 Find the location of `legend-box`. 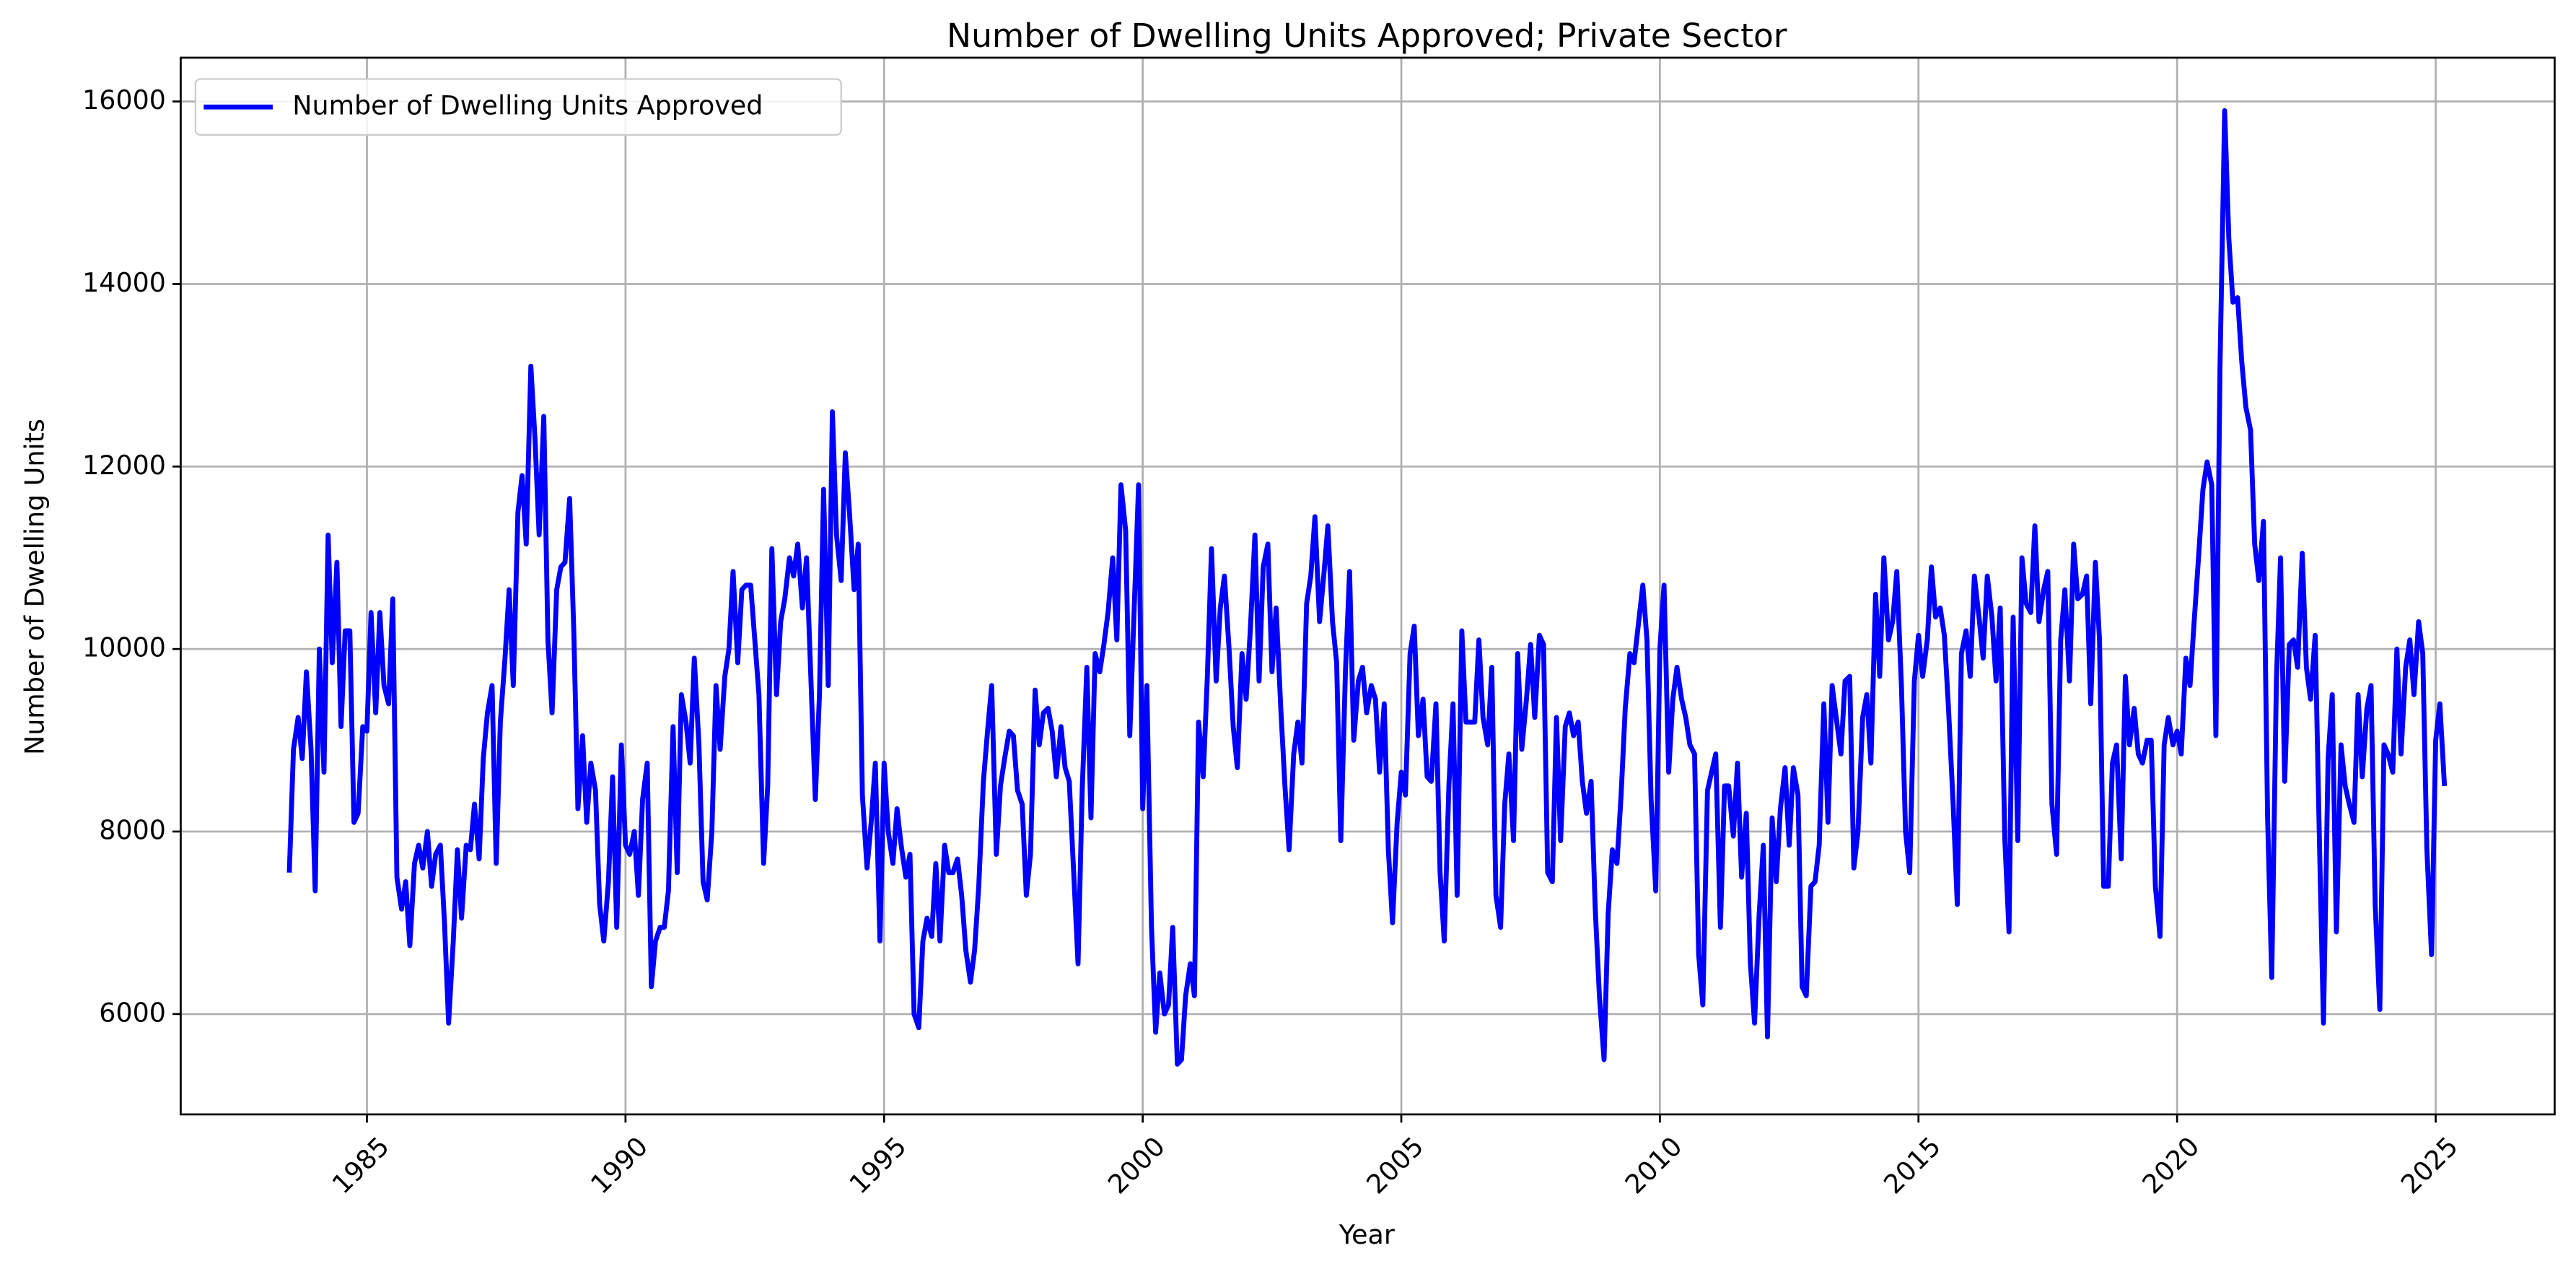

legend-box is located at coordinates (518, 107).